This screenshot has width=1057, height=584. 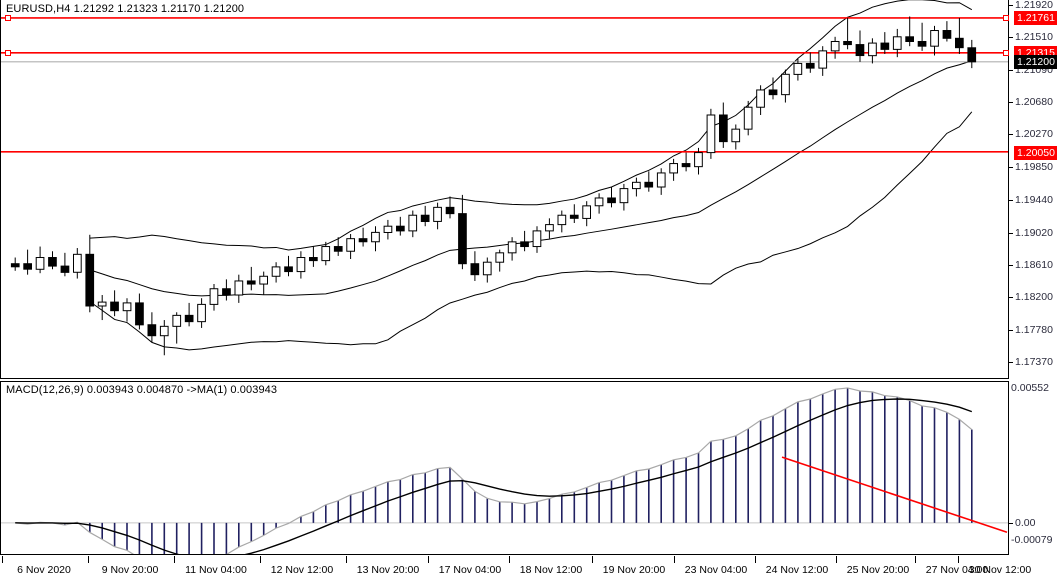 I want to click on macd-panel-left-border, so click(x=0, y=468).